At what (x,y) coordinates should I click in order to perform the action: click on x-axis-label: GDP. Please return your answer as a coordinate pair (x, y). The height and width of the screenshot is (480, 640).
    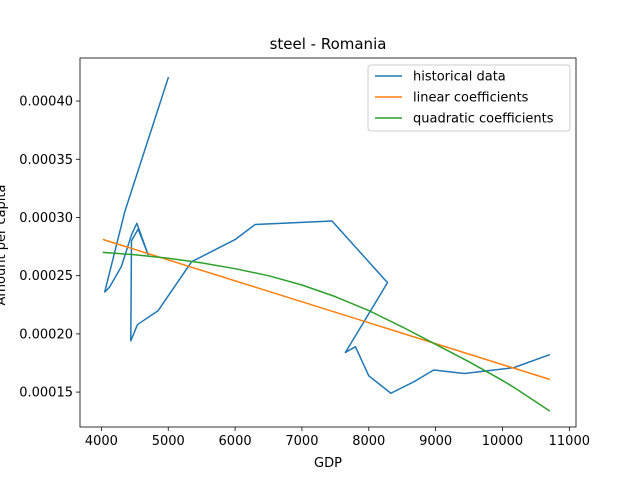
    Looking at the image, I should click on (328, 463).